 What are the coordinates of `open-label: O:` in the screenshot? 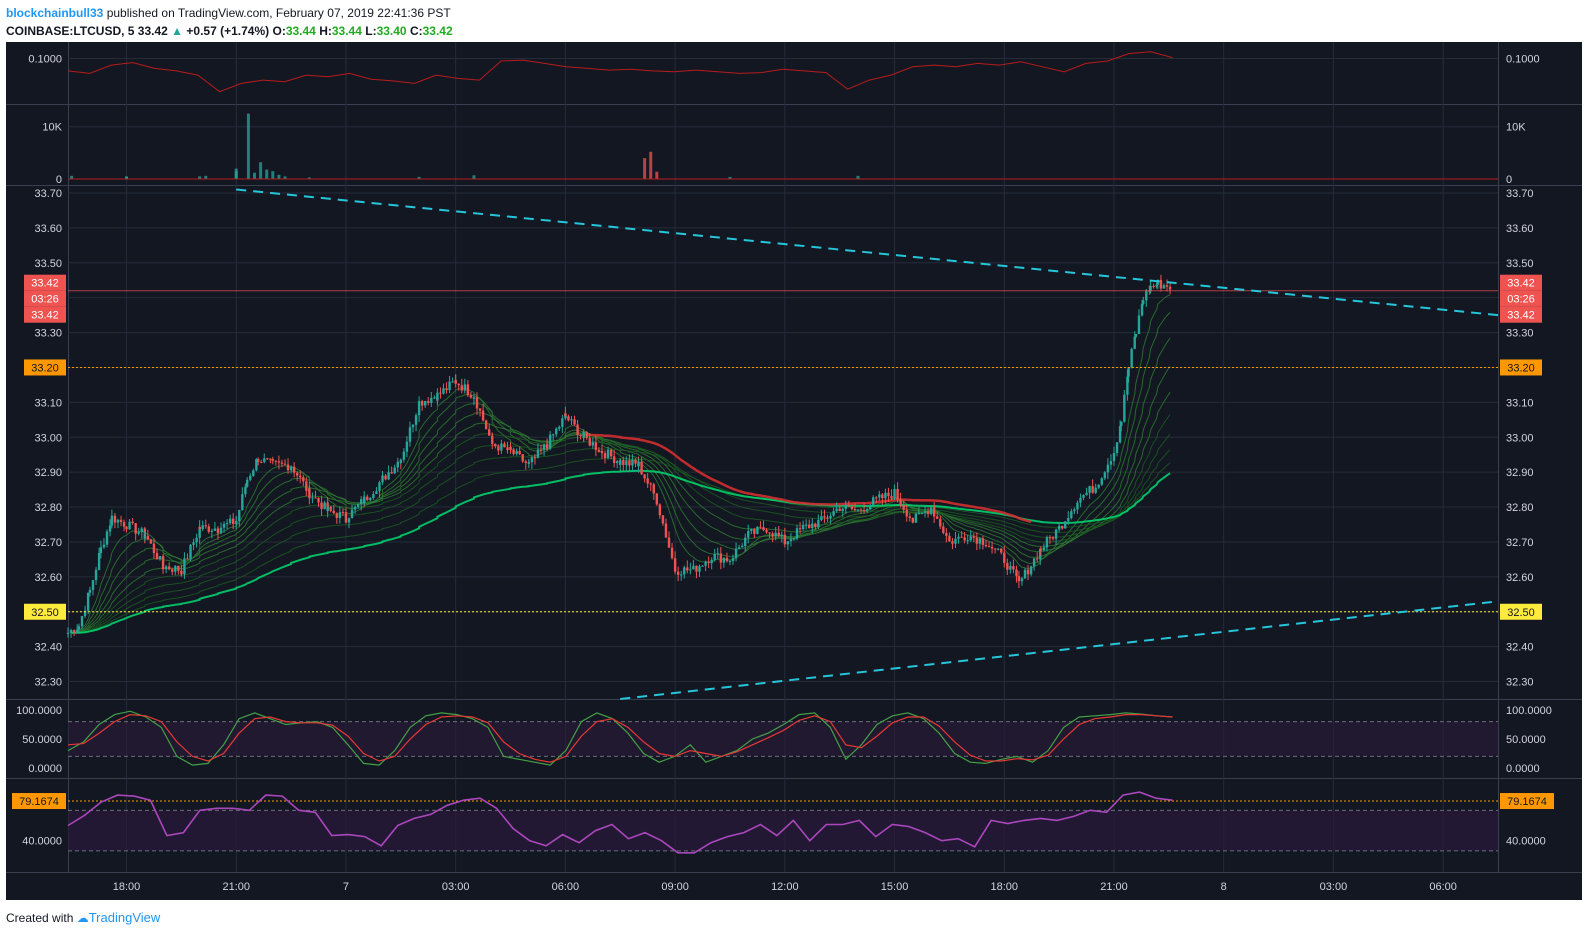 It's located at (279, 31).